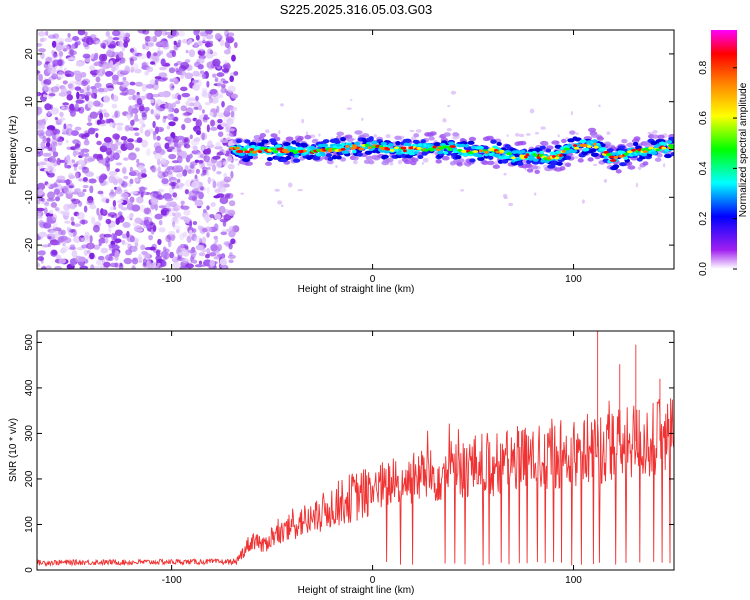  I want to click on y-tick-label: 300, so click(29, 433).